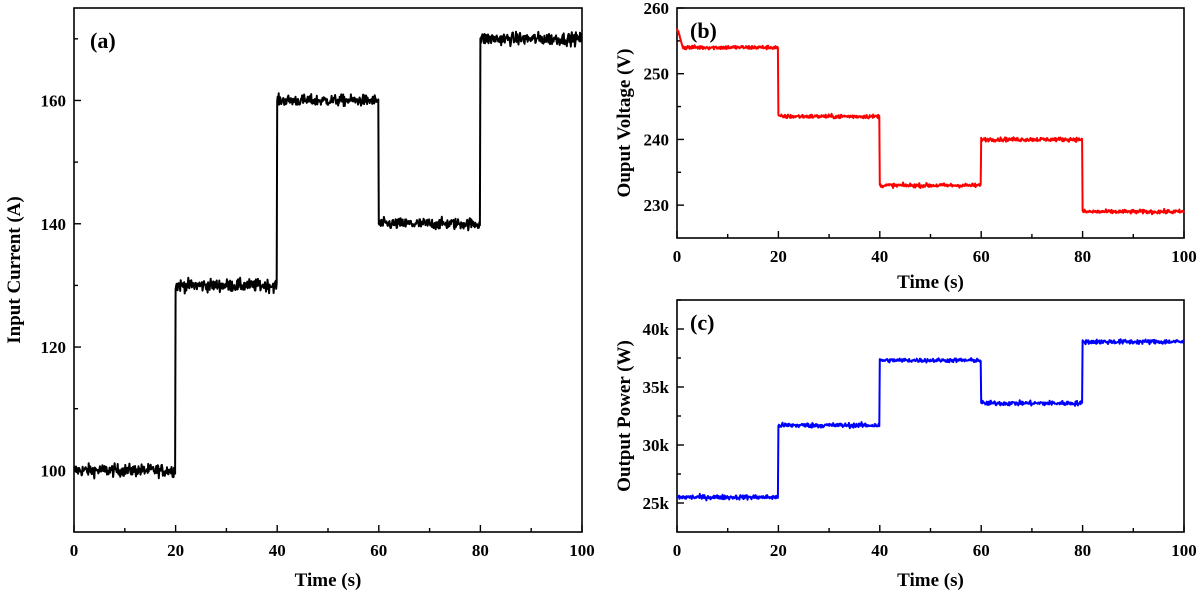  I want to click on y-tick-label: 160, so click(54, 100).